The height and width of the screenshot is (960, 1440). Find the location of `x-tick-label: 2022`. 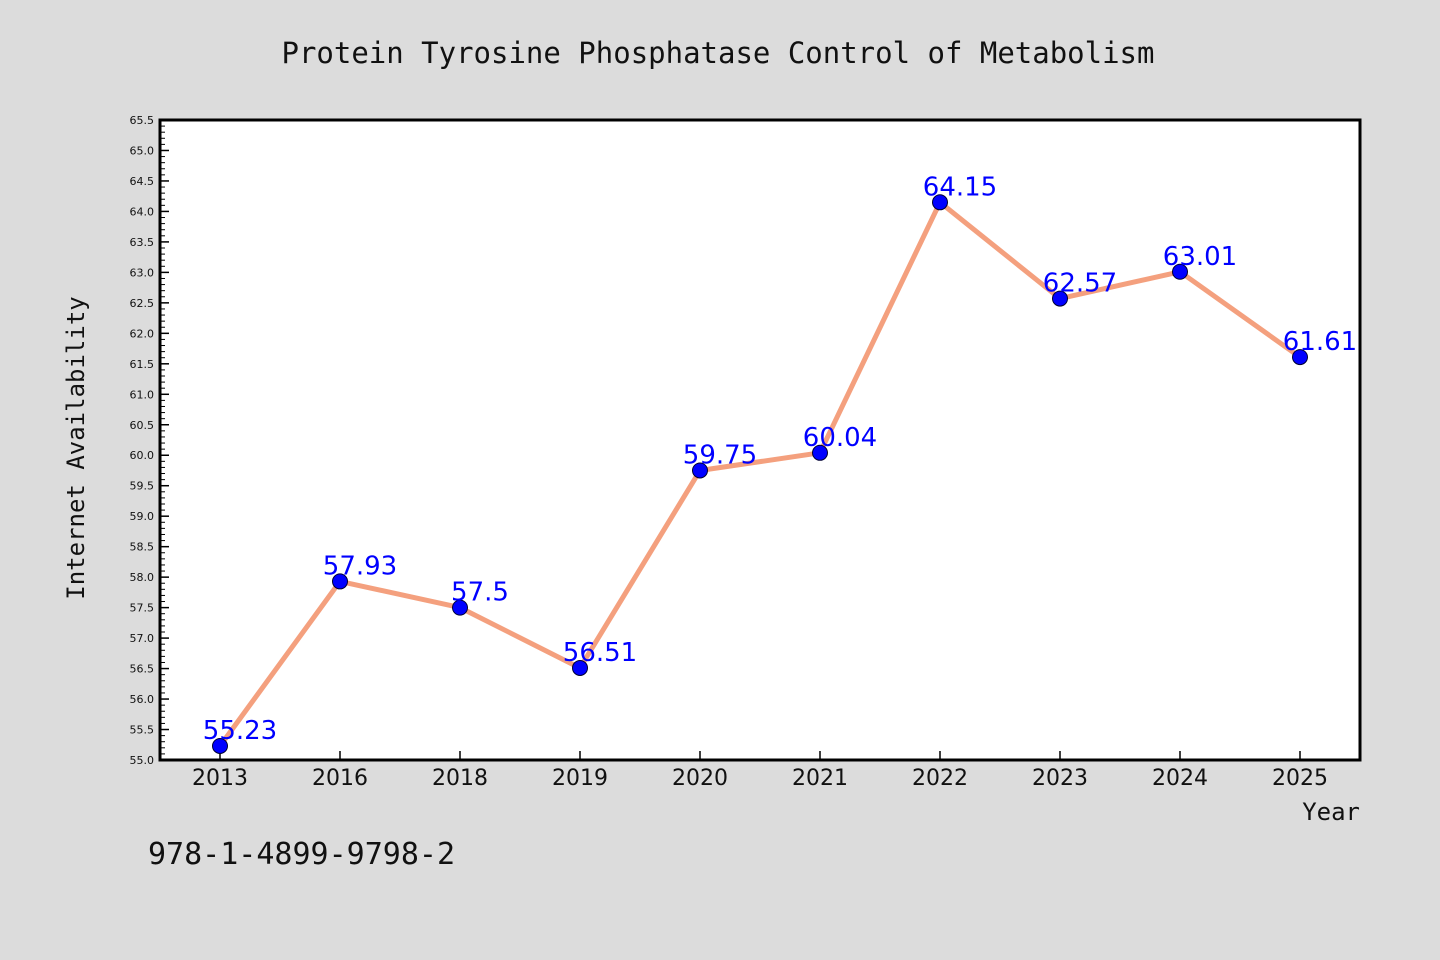

x-tick-label: 2022 is located at coordinates (940, 778).